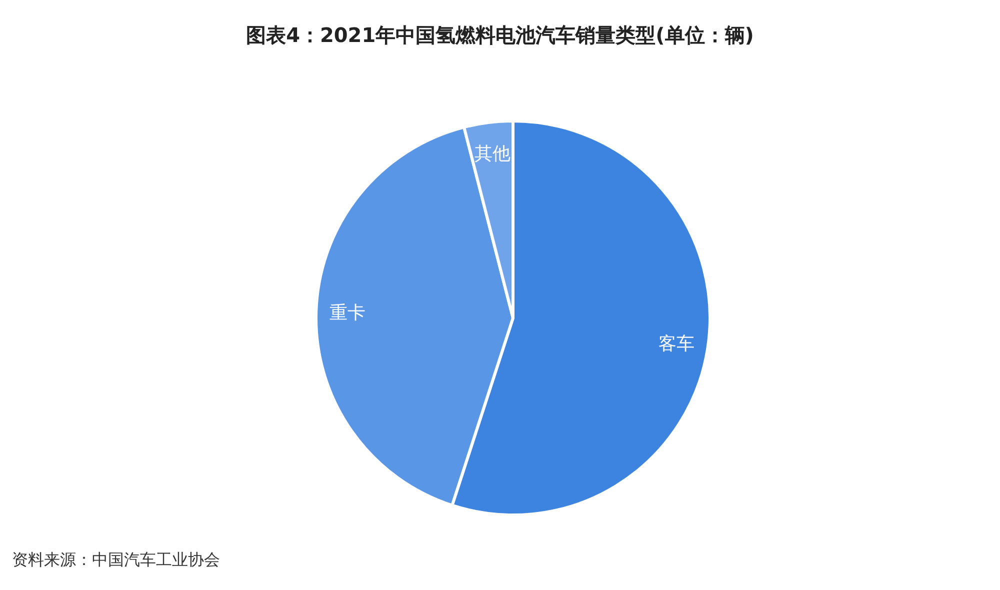 The image size is (1000, 590). I want to click on slice-label: 其他, so click(492, 153).